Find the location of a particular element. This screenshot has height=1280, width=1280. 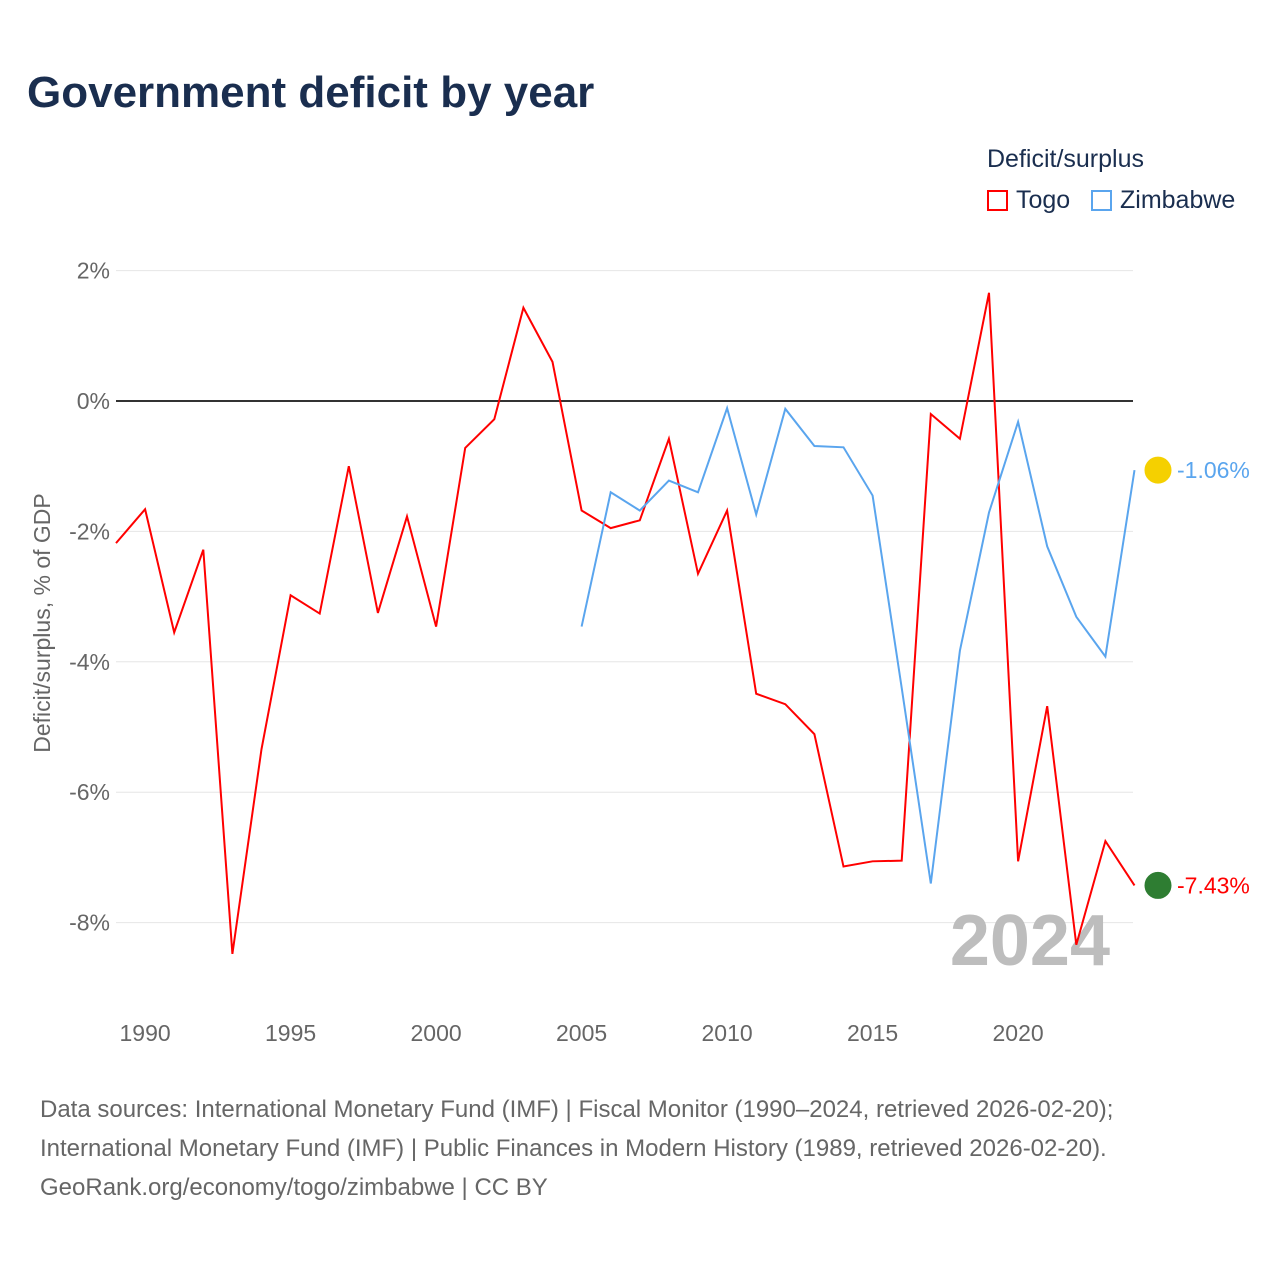

legend-label: Togo is located at coordinates (1043, 200).